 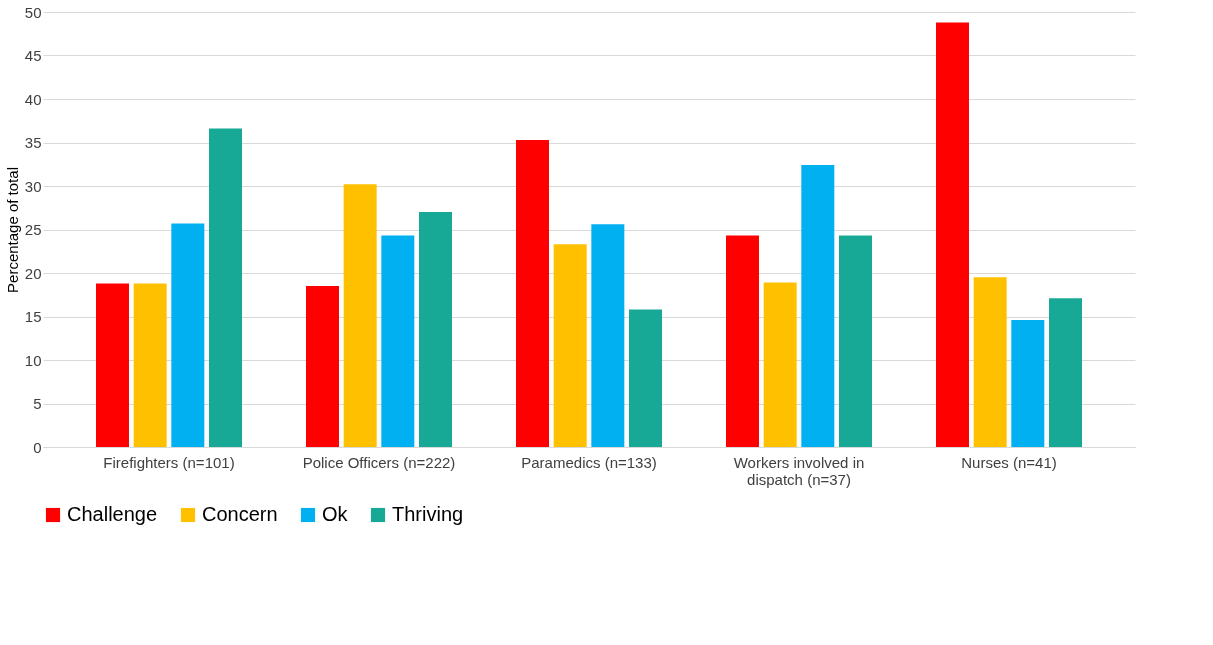 What do you see at coordinates (112, 514) in the screenshot?
I see `legend-label: Challenge` at bounding box center [112, 514].